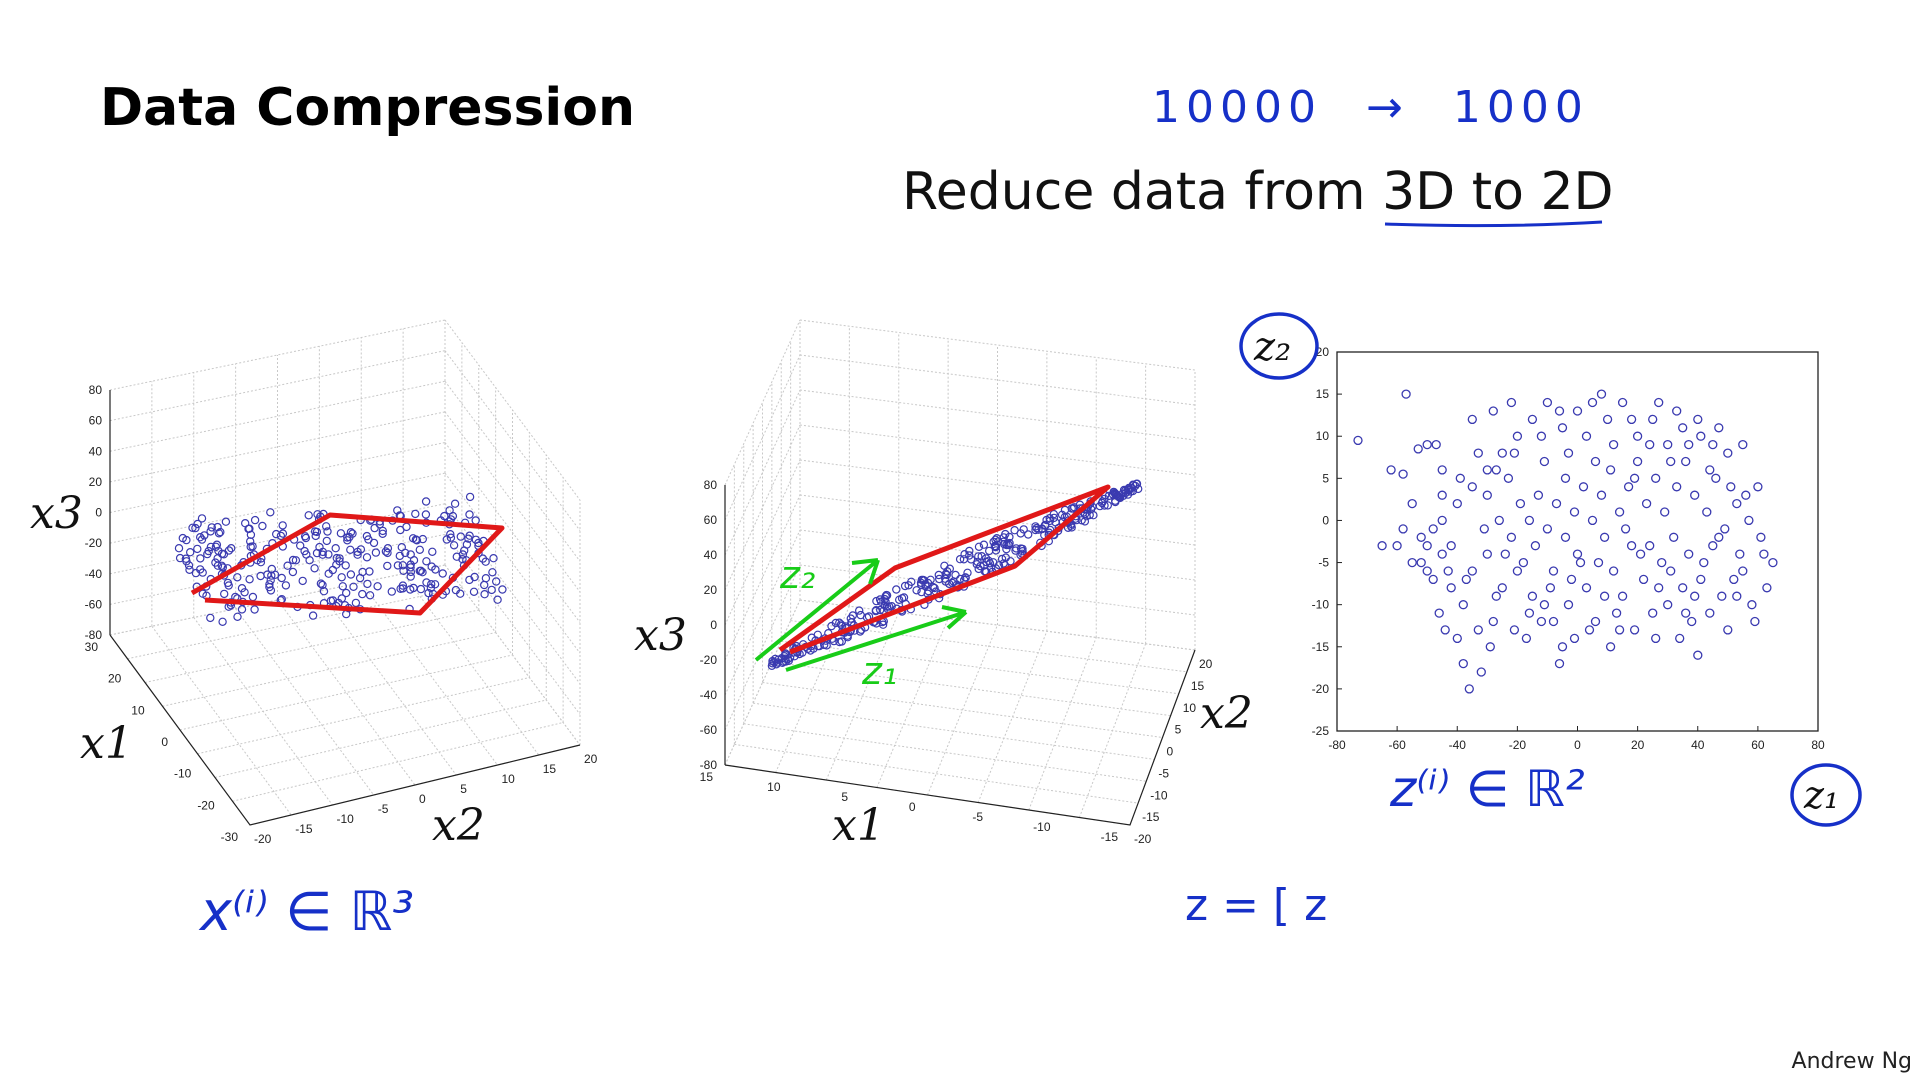 The image size is (1920, 1080). I want to click on x-tick-label: 10, so click(774, 787).